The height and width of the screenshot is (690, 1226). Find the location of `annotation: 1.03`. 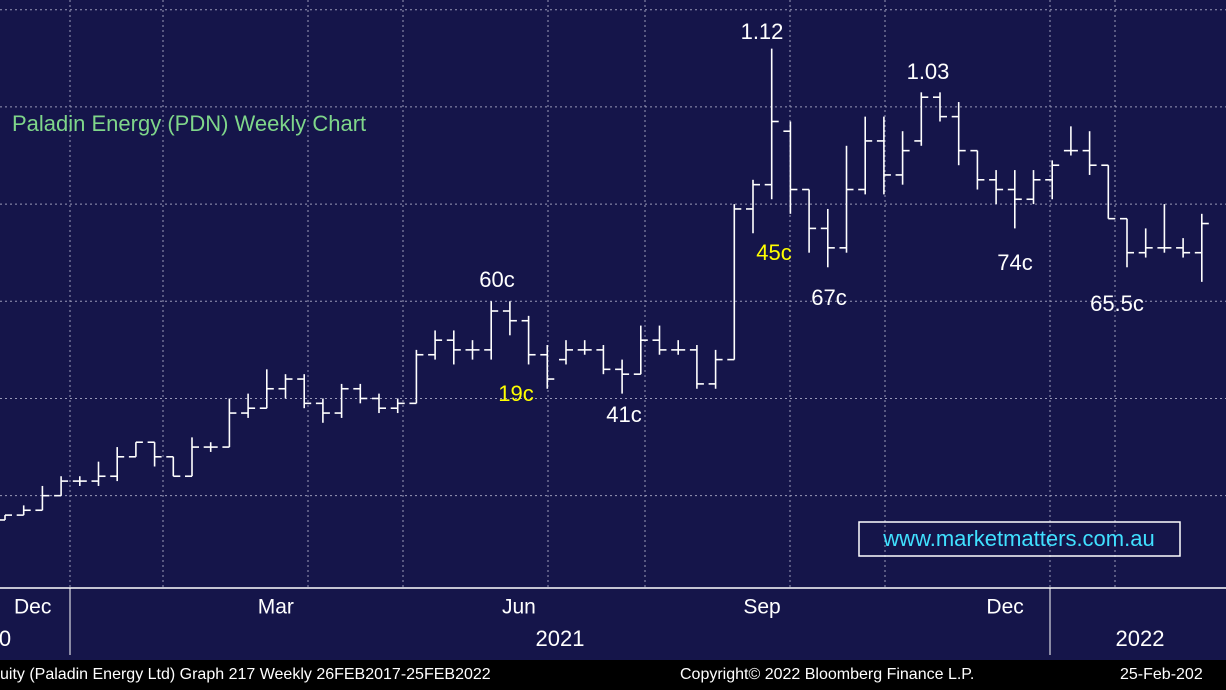

annotation: 1.03 is located at coordinates (928, 71).